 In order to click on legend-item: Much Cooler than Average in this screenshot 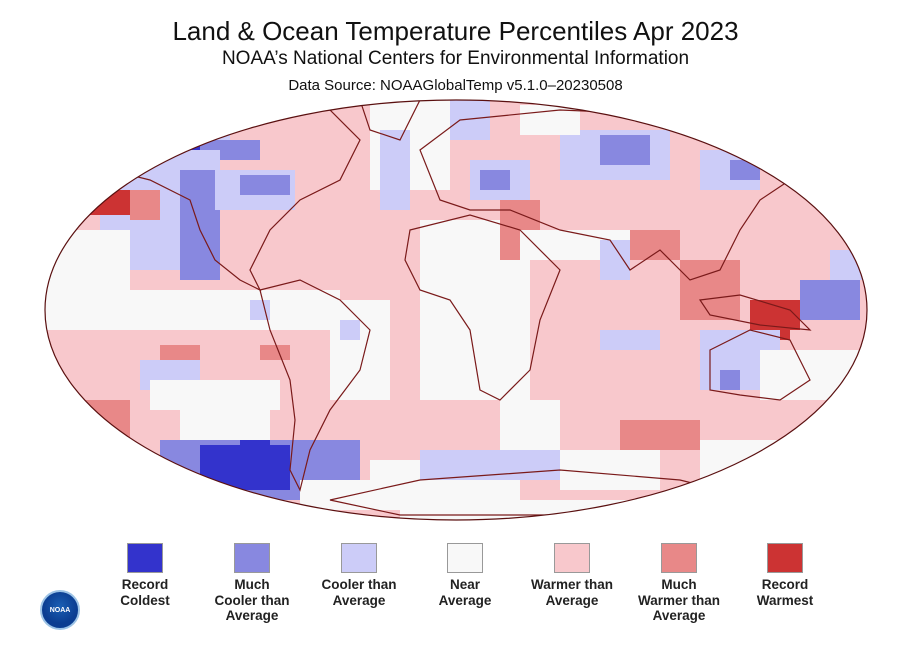, I will do `click(252, 583)`.